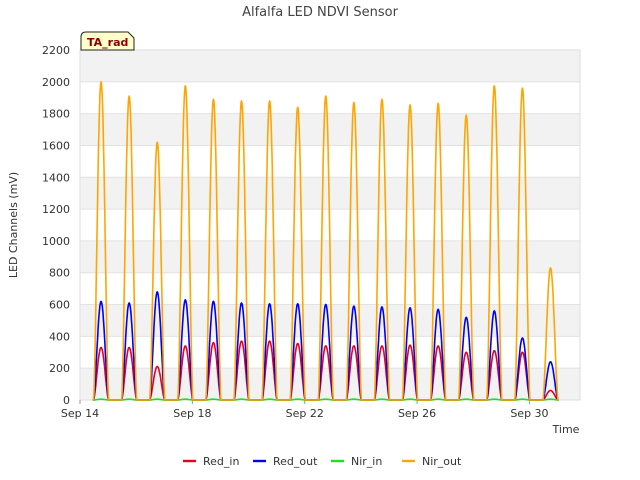 This screenshot has height=480, width=640. I want to click on series-line-red-in, so click(325, 370).